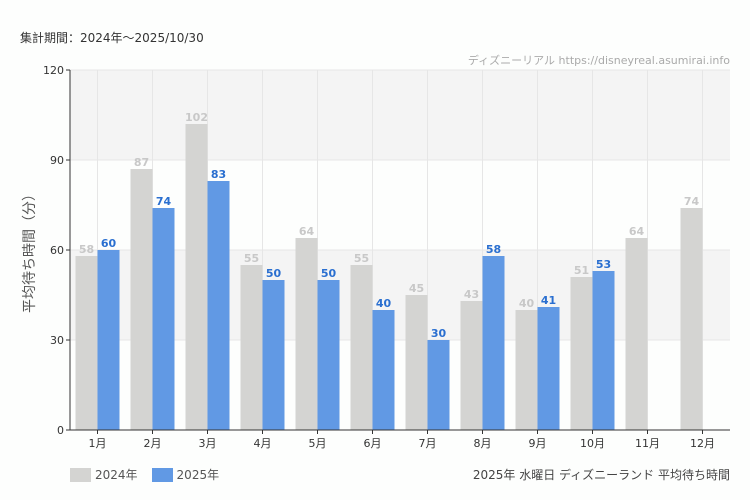 The image size is (750, 500). Describe the element at coordinates (30, 250) in the screenshot. I see `y-axis-title: 平均待ち時間（分）` at that location.